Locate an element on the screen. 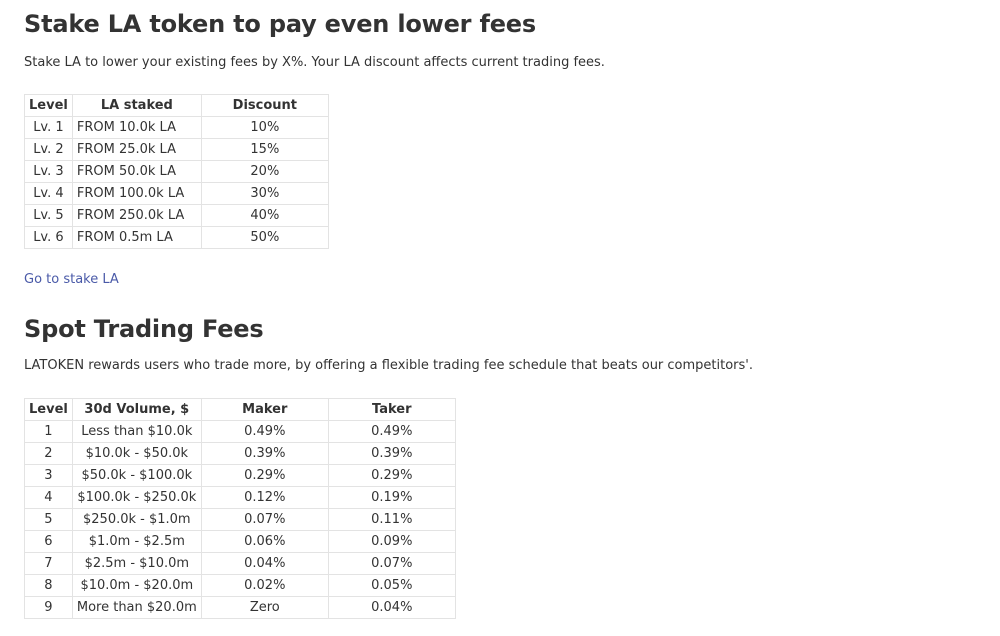 Image resolution: width=1000 pixels, height=636 pixels. cell-volume: $100.0k - $250.0k is located at coordinates (136, 497).